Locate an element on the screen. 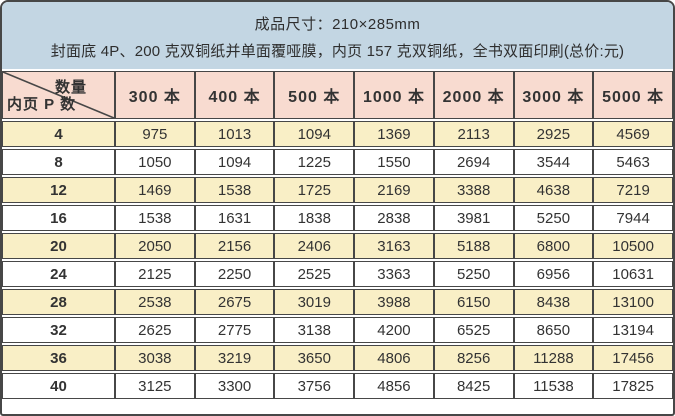 The width and height of the screenshot is (675, 416). price-cell: 6150 is located at coordinates (473, 302).